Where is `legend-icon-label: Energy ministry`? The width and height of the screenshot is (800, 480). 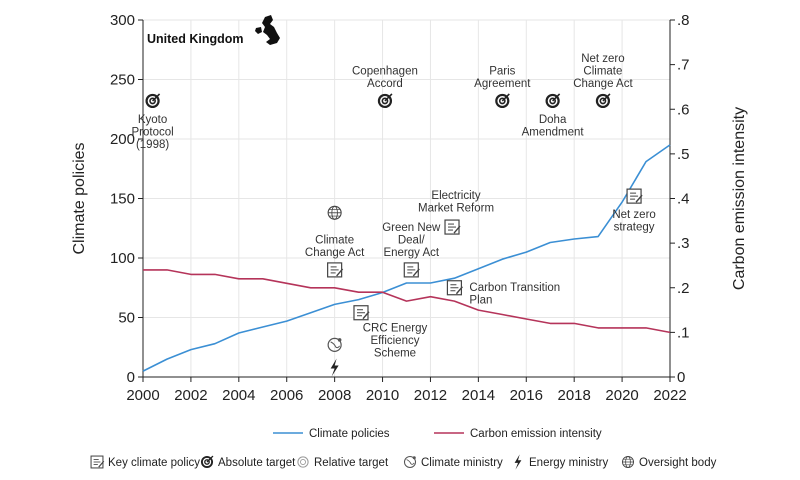 legend-icon-label: Energy ministry is located at coordinates (568, 463).